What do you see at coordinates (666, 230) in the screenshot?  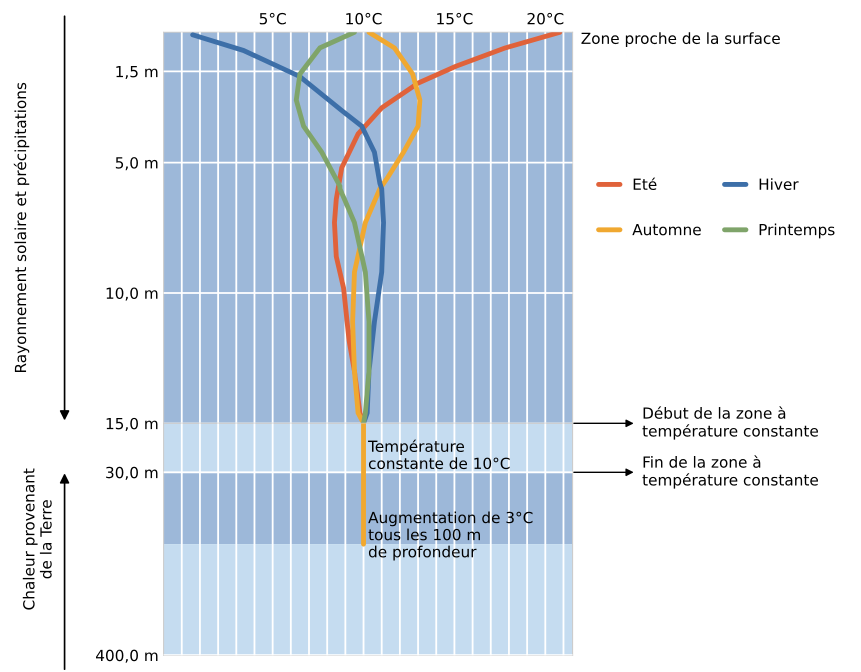 I see `legend-label: Automne` at bounding box center [666, 230].